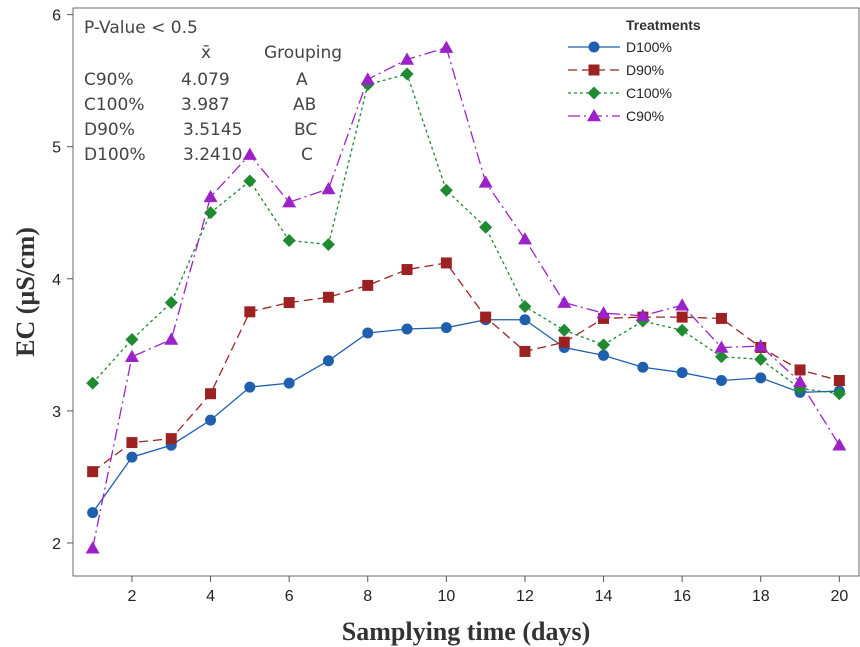  Describe the element at coordinates (616, 116) in the screenshot. I see `legend-entry-c90: C90%` at that location.